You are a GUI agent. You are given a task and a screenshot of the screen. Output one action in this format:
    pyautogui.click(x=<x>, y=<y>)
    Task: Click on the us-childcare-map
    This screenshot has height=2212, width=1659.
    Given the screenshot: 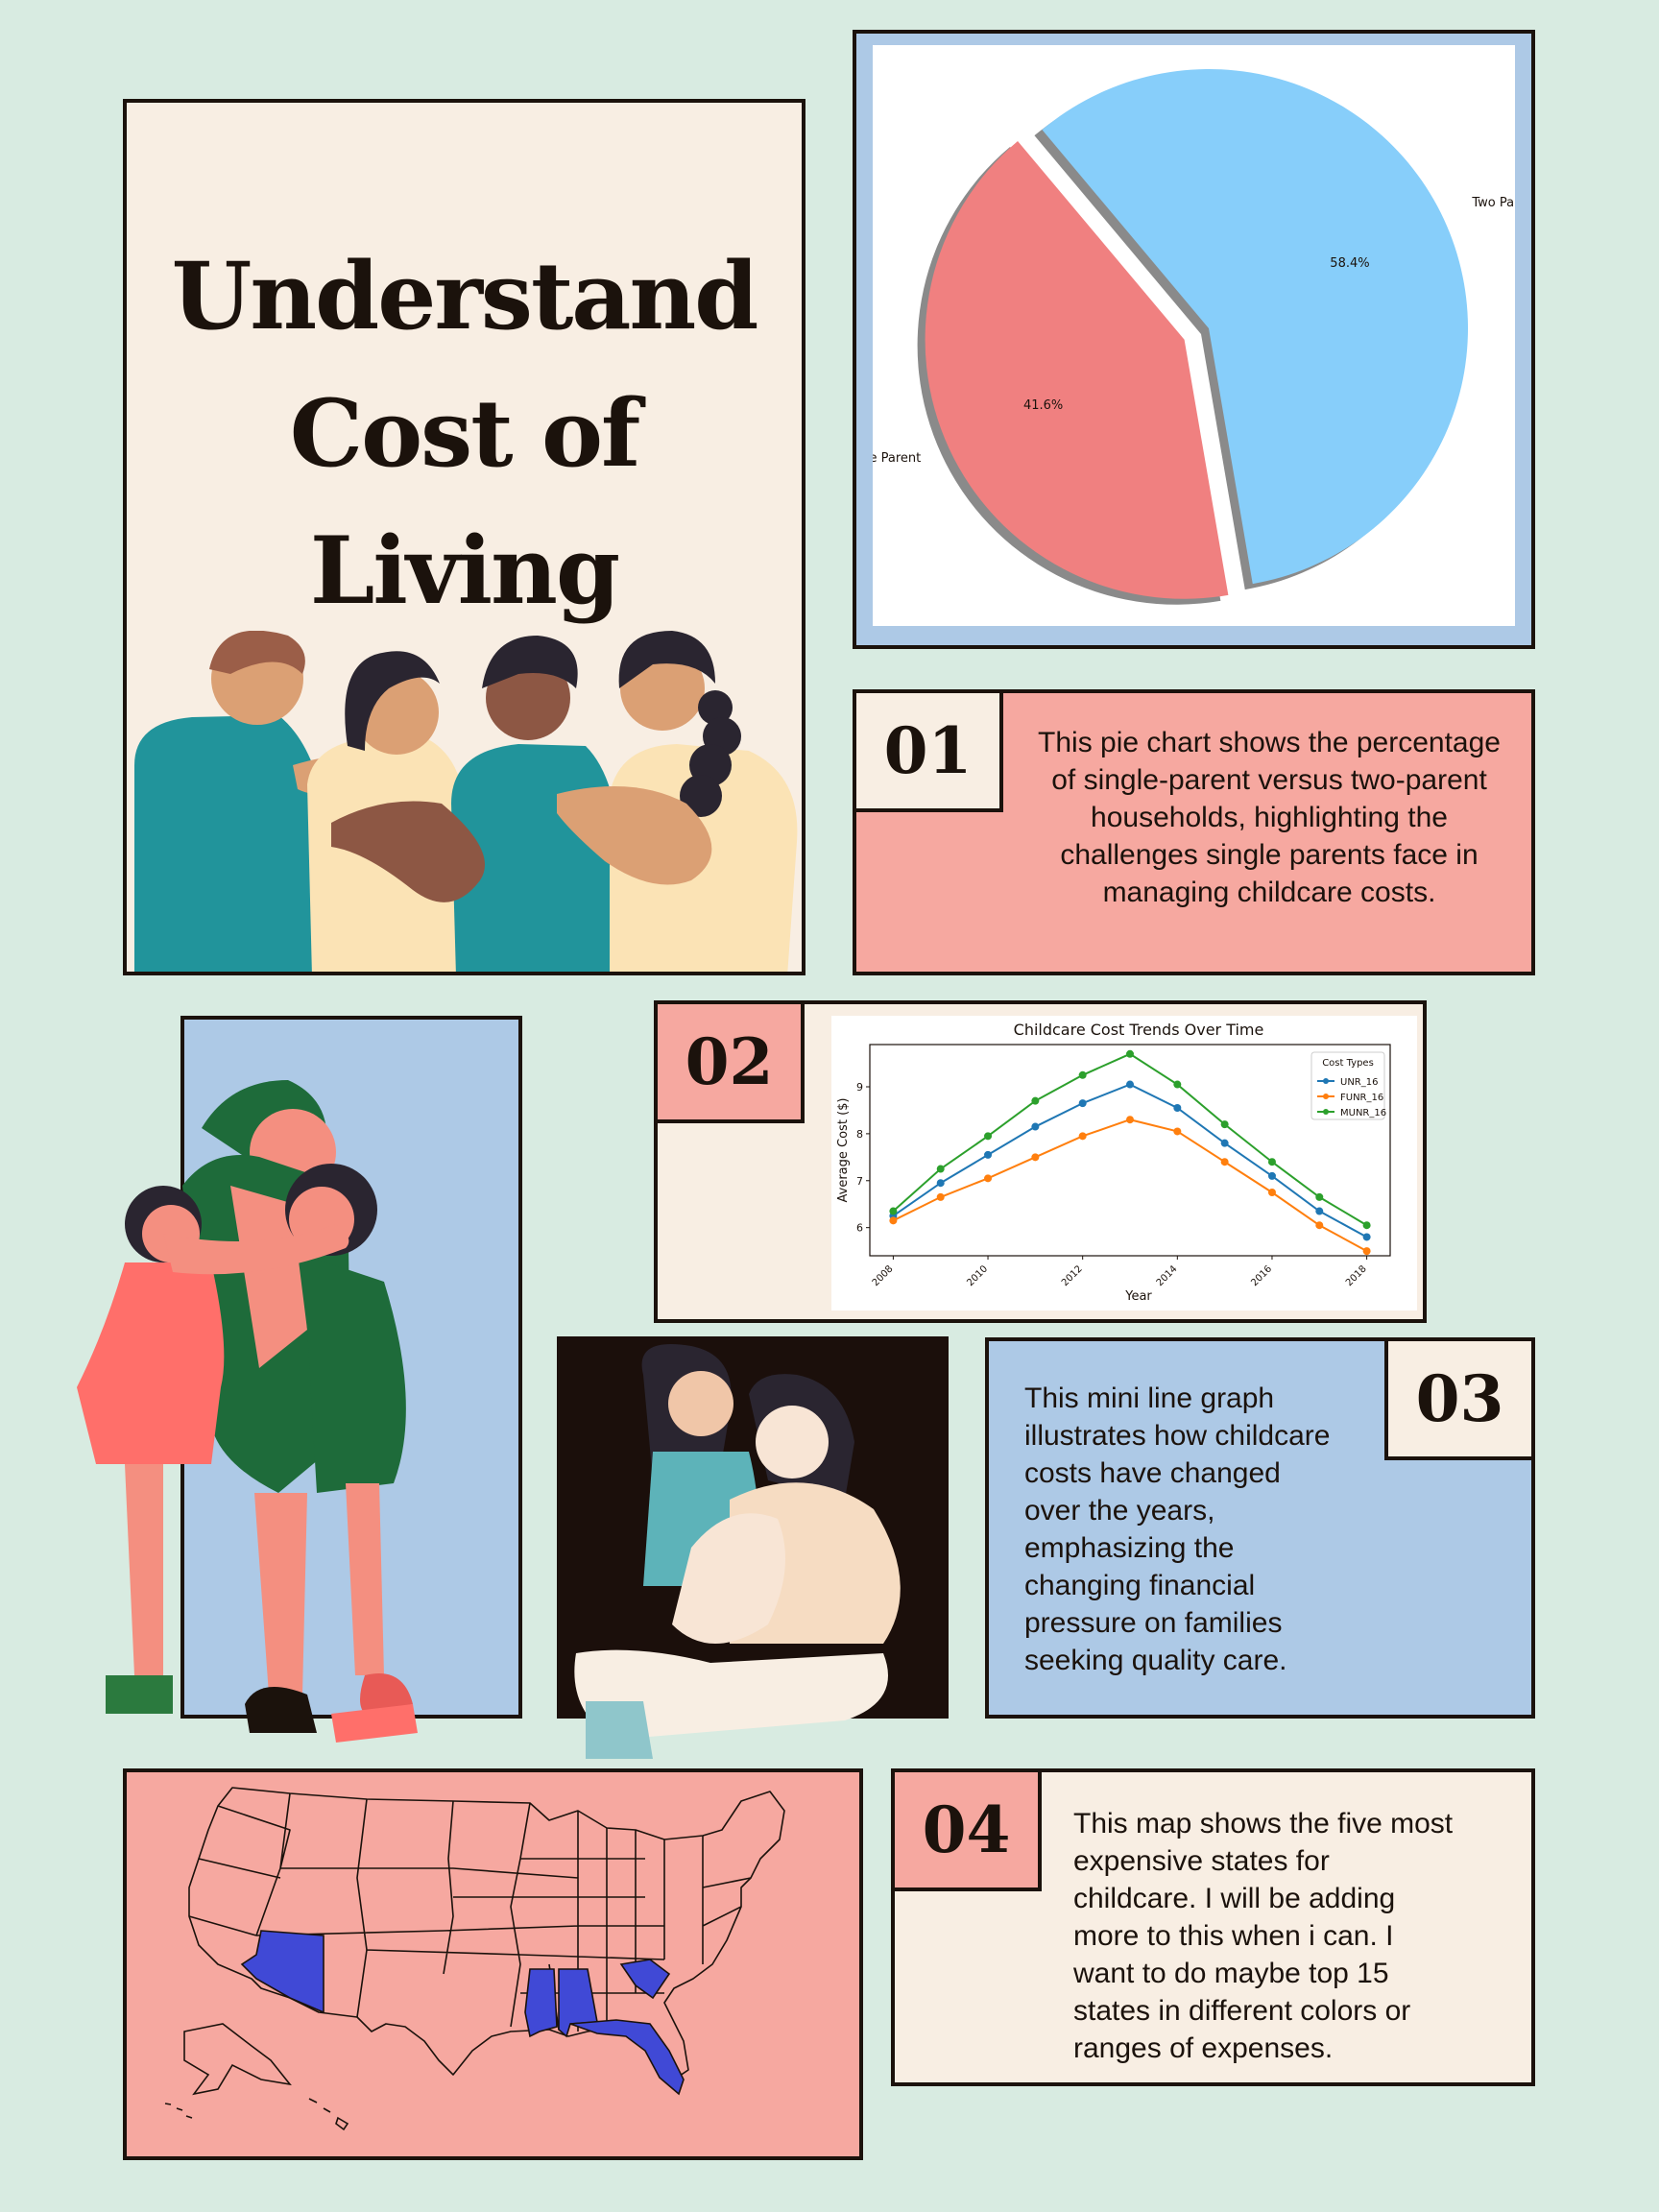 What is the action you would take?
    pyautogui.click(x=474, y=1959)
    